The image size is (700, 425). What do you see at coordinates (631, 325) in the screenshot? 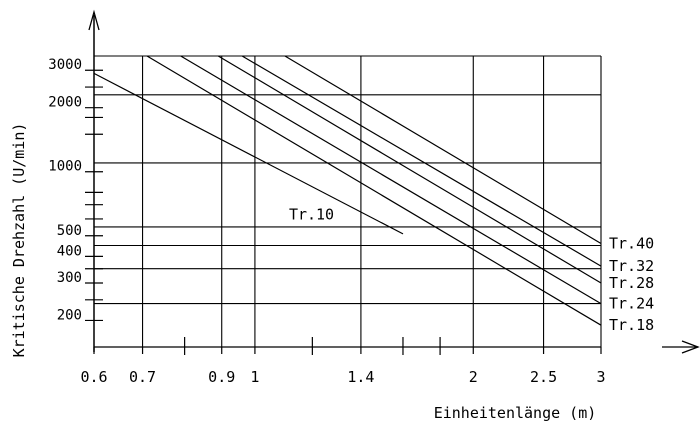
I see `series-label: Tr.18` at bounding box center [631, 325].